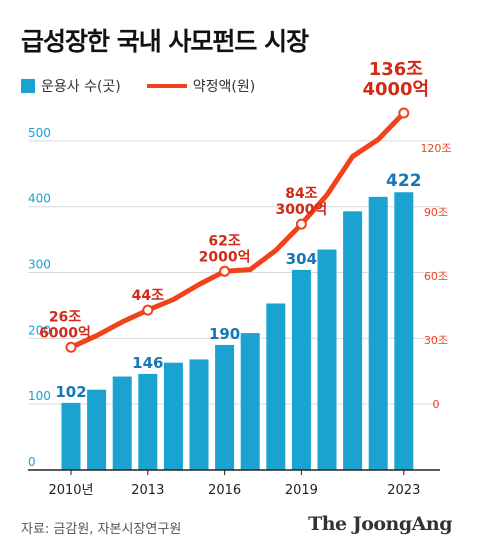 This screenshot has width=480, height=553. I want to click on right-tick-label: 120조, so click(435, 148).